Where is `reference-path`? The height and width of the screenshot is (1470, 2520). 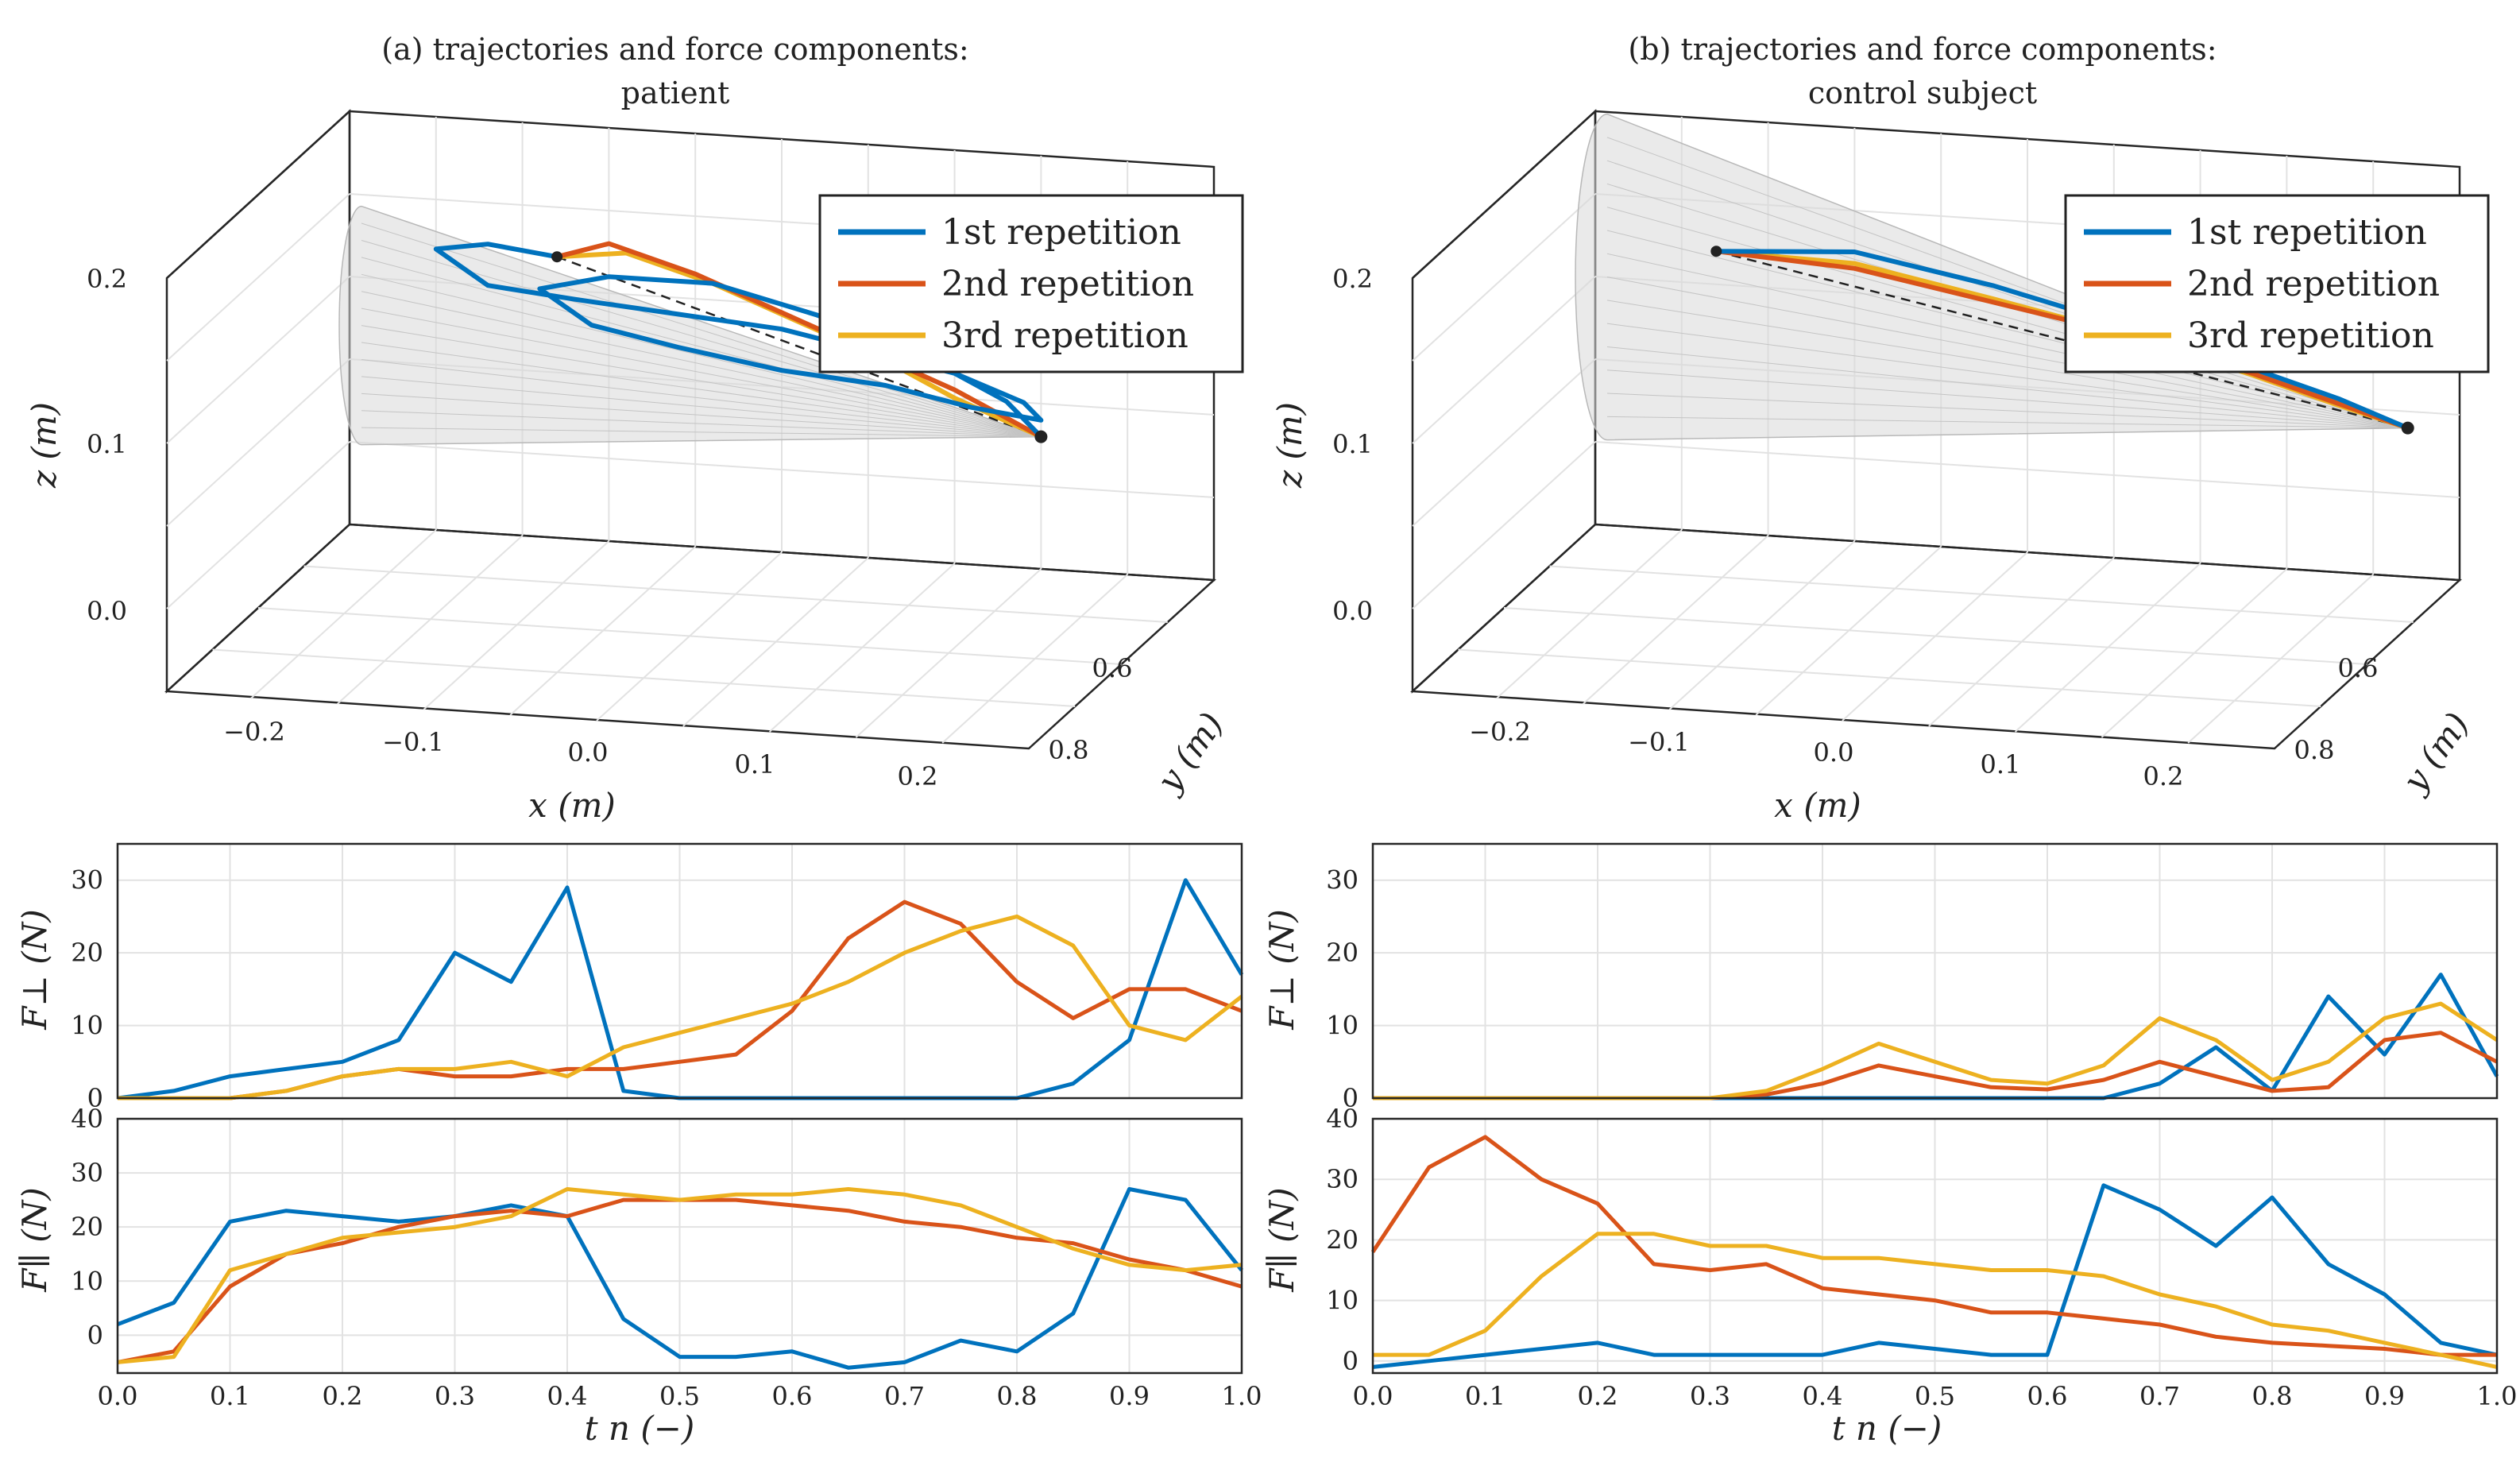
reference-path is located at coordinates (2062, 339).